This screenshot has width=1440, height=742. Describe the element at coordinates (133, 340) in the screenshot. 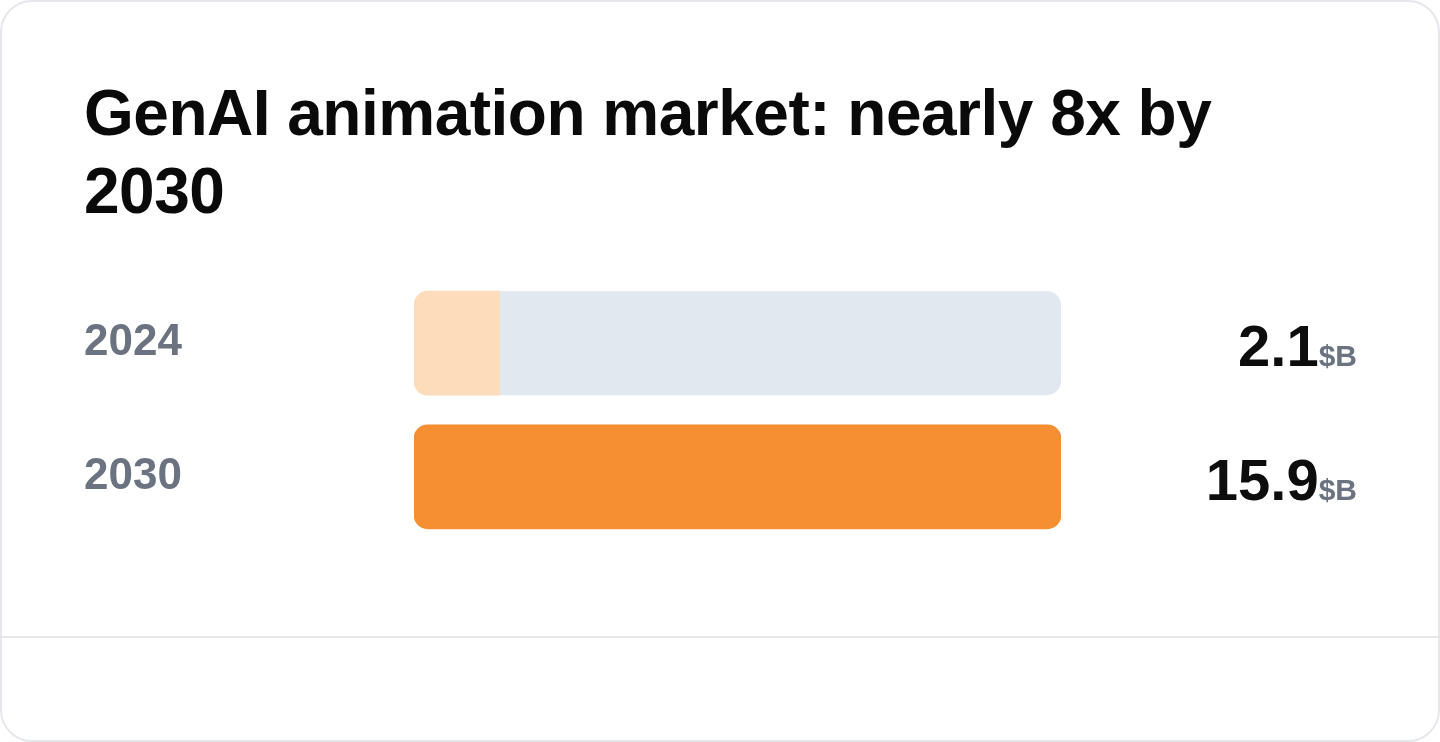

I see `y-tick-label: 2024` at that location.